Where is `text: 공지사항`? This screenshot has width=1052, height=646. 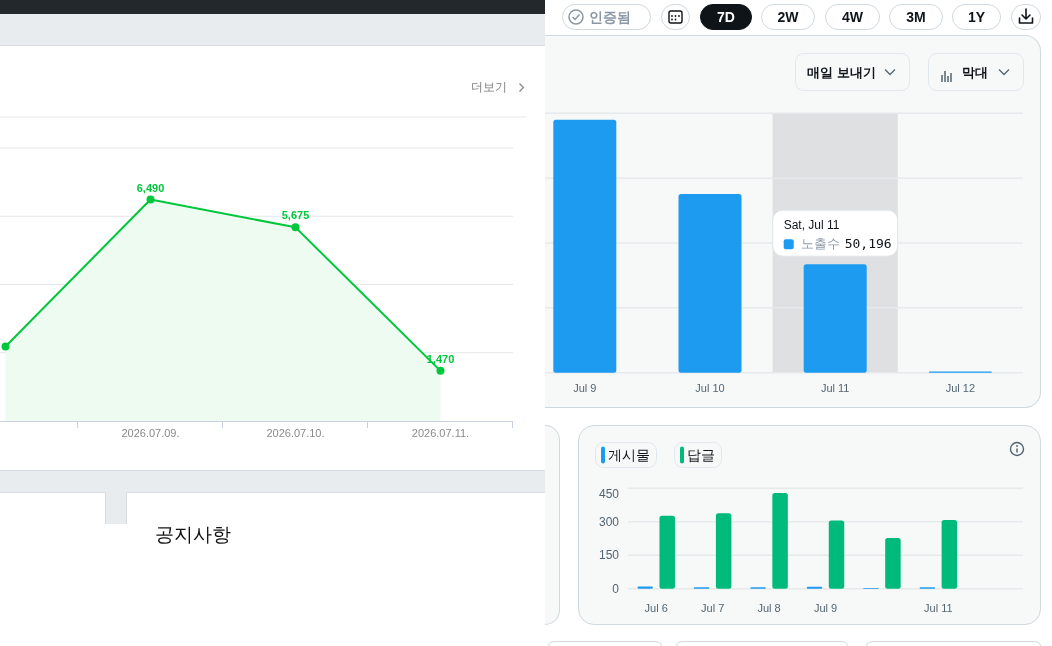
text: 공지사항 is located at coordinates (193, 534).